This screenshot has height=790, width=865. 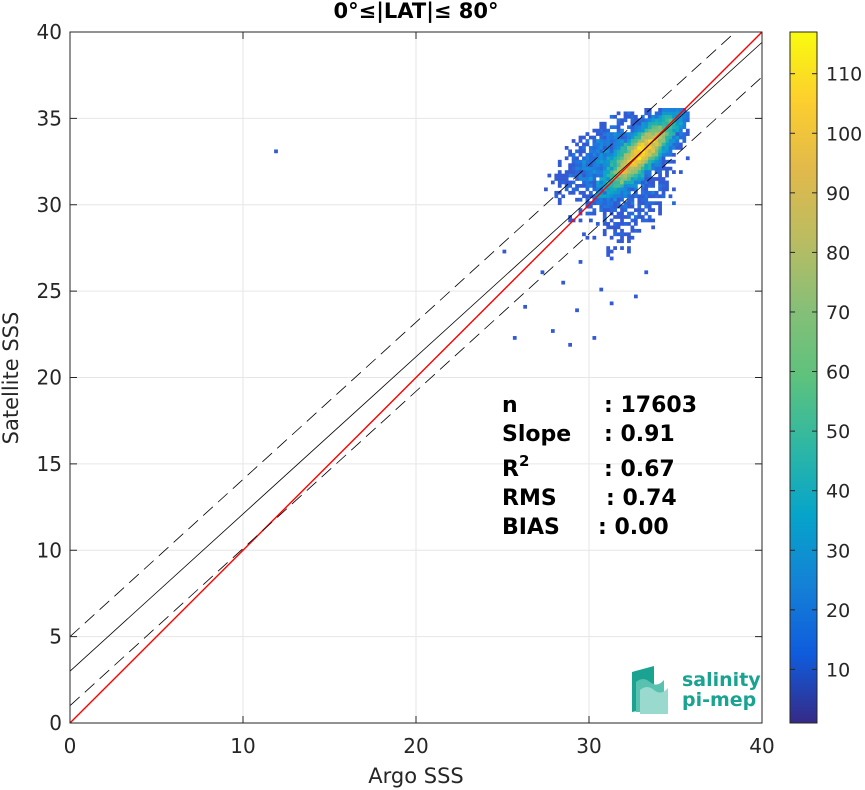 I want to click on colorbar-tick-label: 40, so click(x=838, y=492).